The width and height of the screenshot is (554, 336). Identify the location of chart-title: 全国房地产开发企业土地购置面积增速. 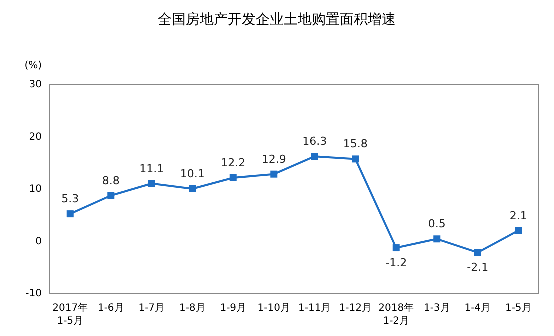
(277, 20).